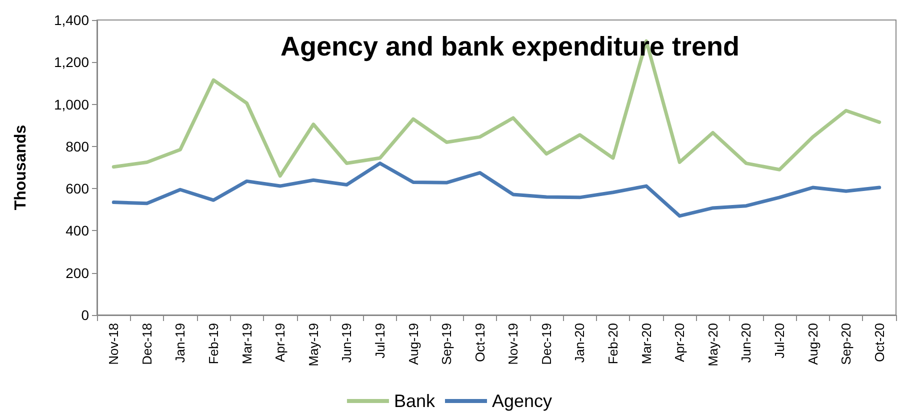  Describe the element at coordinates (346, 343) in the screenshot. I see `x-tick-label: Jun-19` at that location.